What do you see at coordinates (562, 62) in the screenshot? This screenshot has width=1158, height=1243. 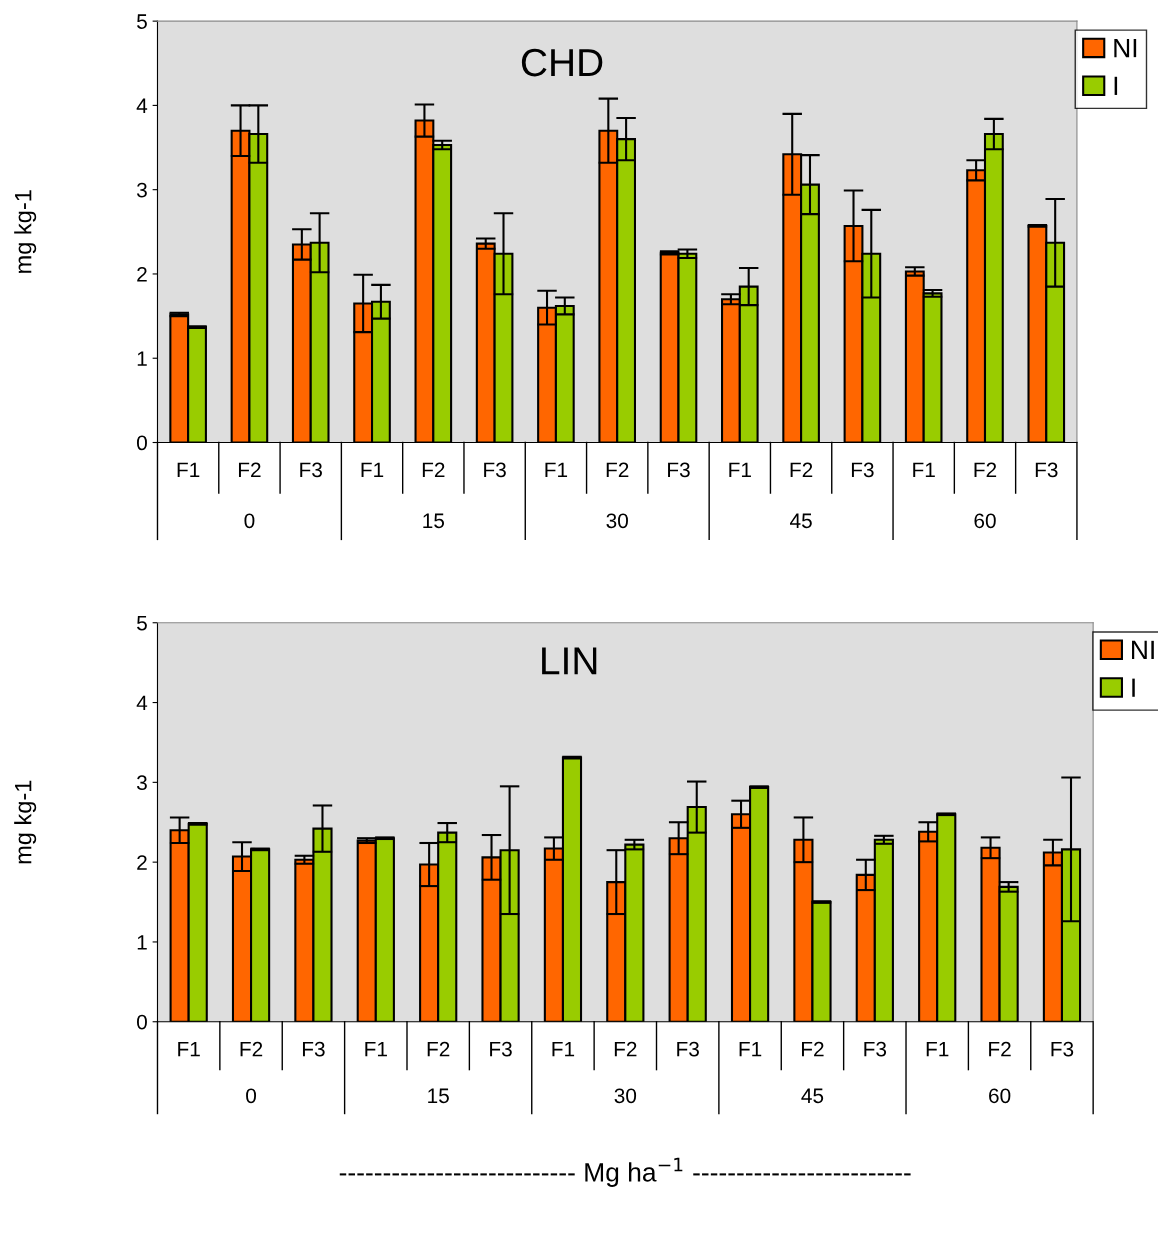 I see `text: CHD` at bounding box center [562, 62].